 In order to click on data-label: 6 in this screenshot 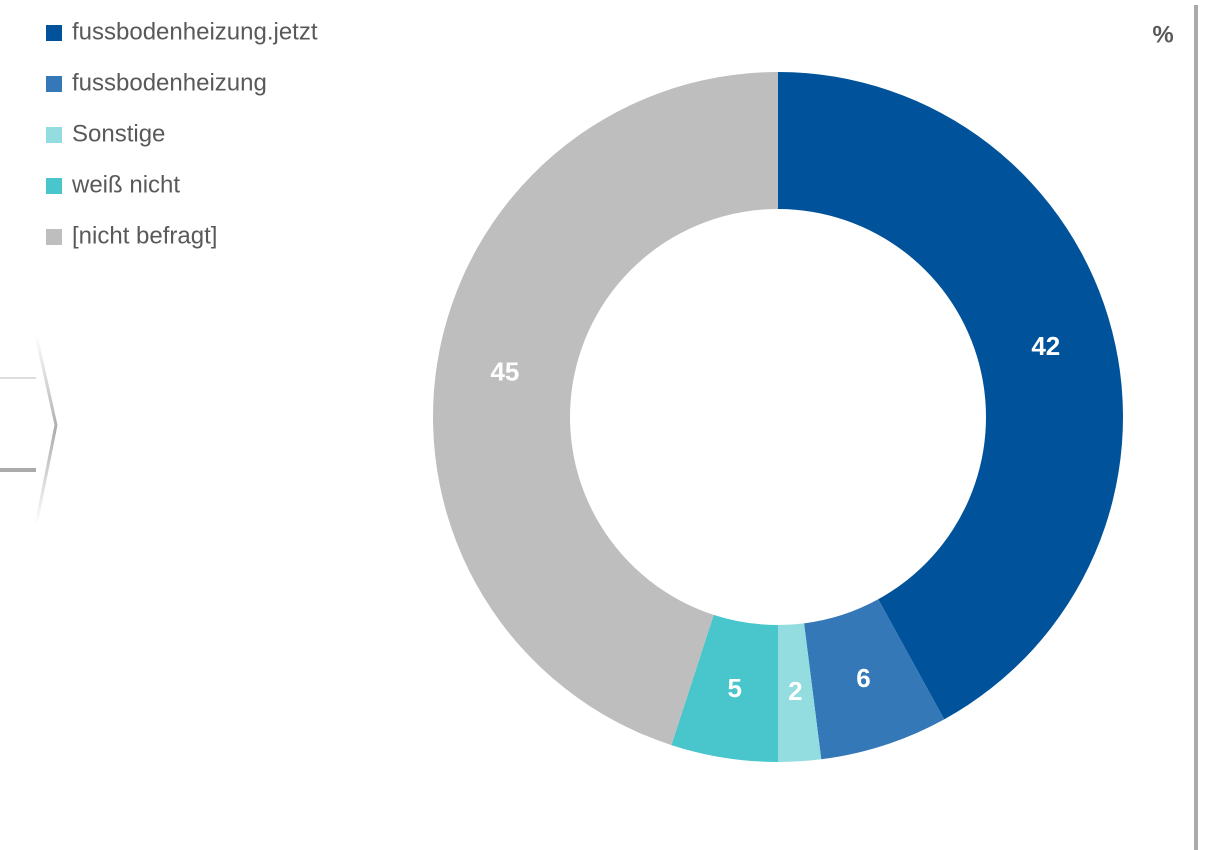, I will do `click(863, 678)`.